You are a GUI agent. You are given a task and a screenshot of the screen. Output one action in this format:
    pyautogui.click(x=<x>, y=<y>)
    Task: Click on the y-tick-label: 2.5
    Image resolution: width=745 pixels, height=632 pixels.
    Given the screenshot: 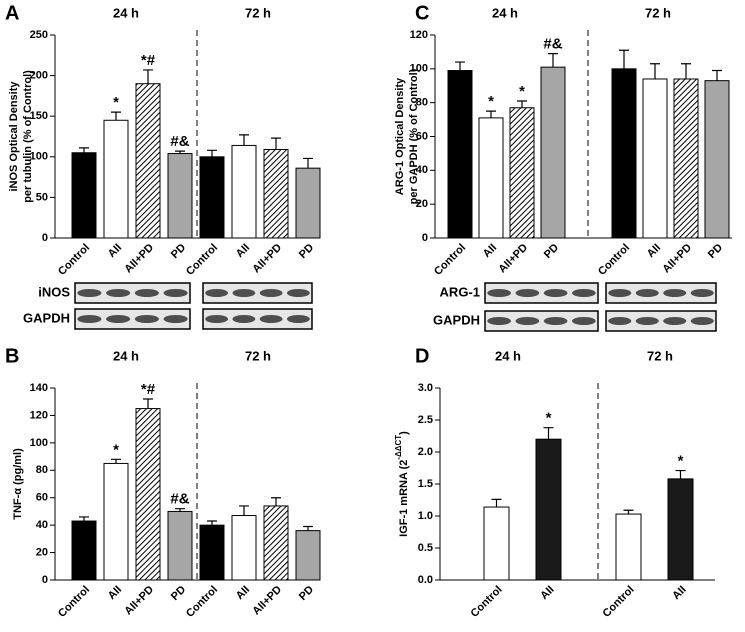 What is the action you would take?
    pyautogui.click(x=425, y=420)
    